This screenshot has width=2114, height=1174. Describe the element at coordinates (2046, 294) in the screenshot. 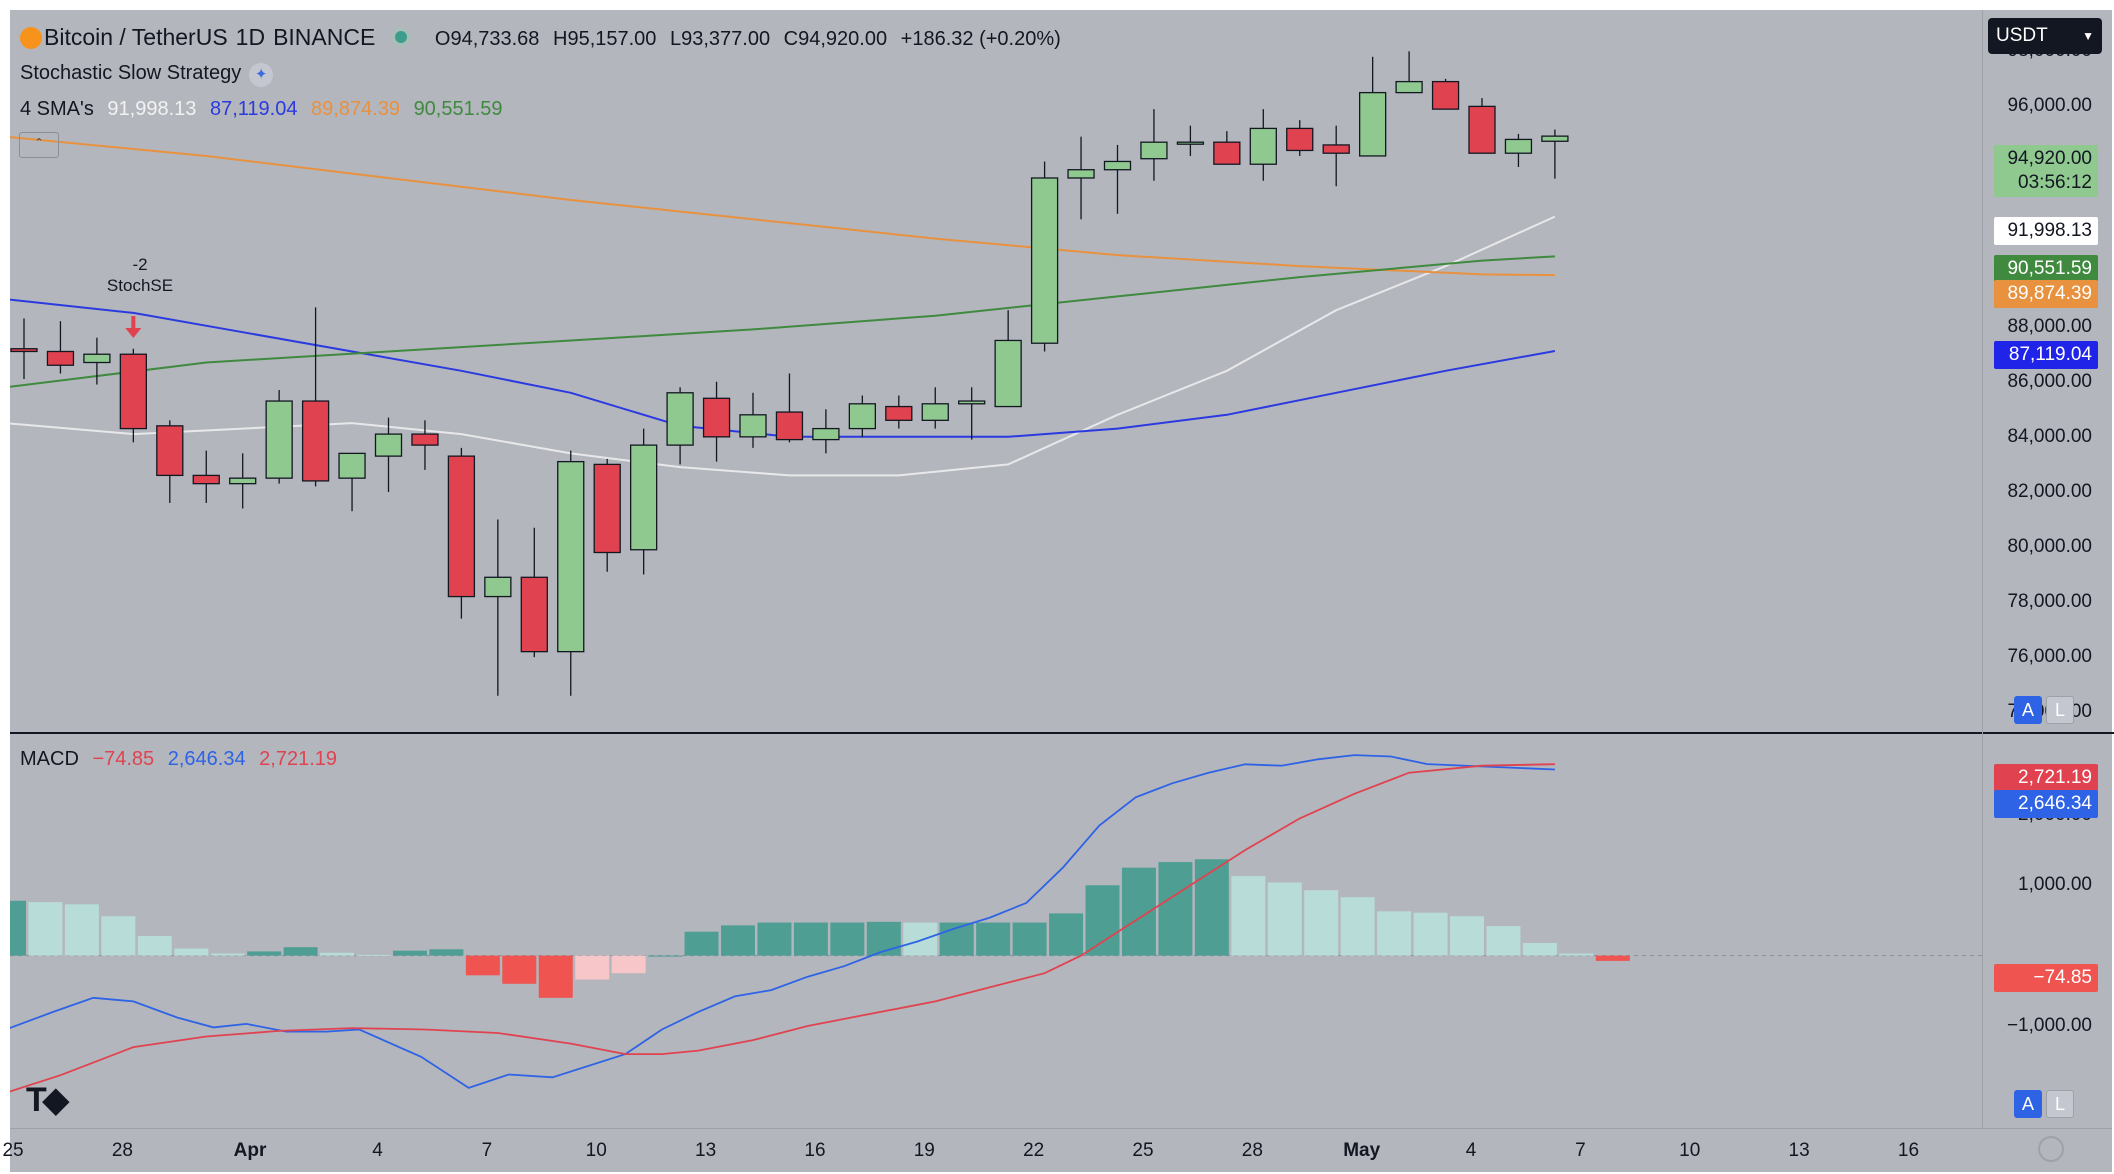

I see `sma-orange-tag: 89,874.39` at that location.